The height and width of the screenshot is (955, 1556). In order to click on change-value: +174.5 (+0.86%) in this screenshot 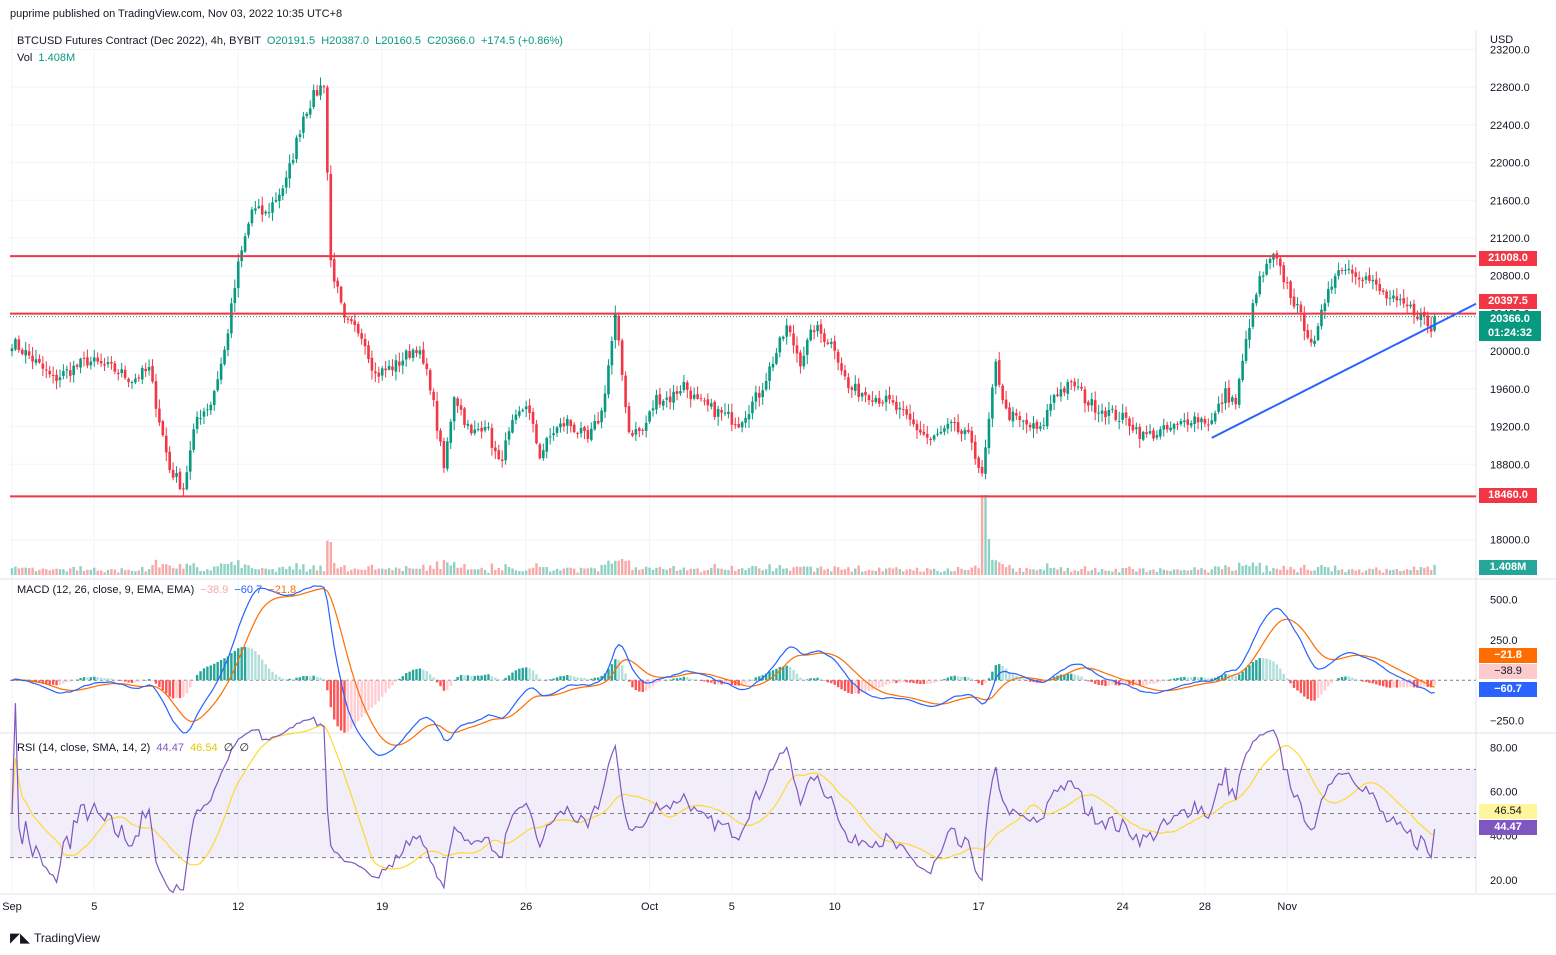, I will do `click(522, 41)`.